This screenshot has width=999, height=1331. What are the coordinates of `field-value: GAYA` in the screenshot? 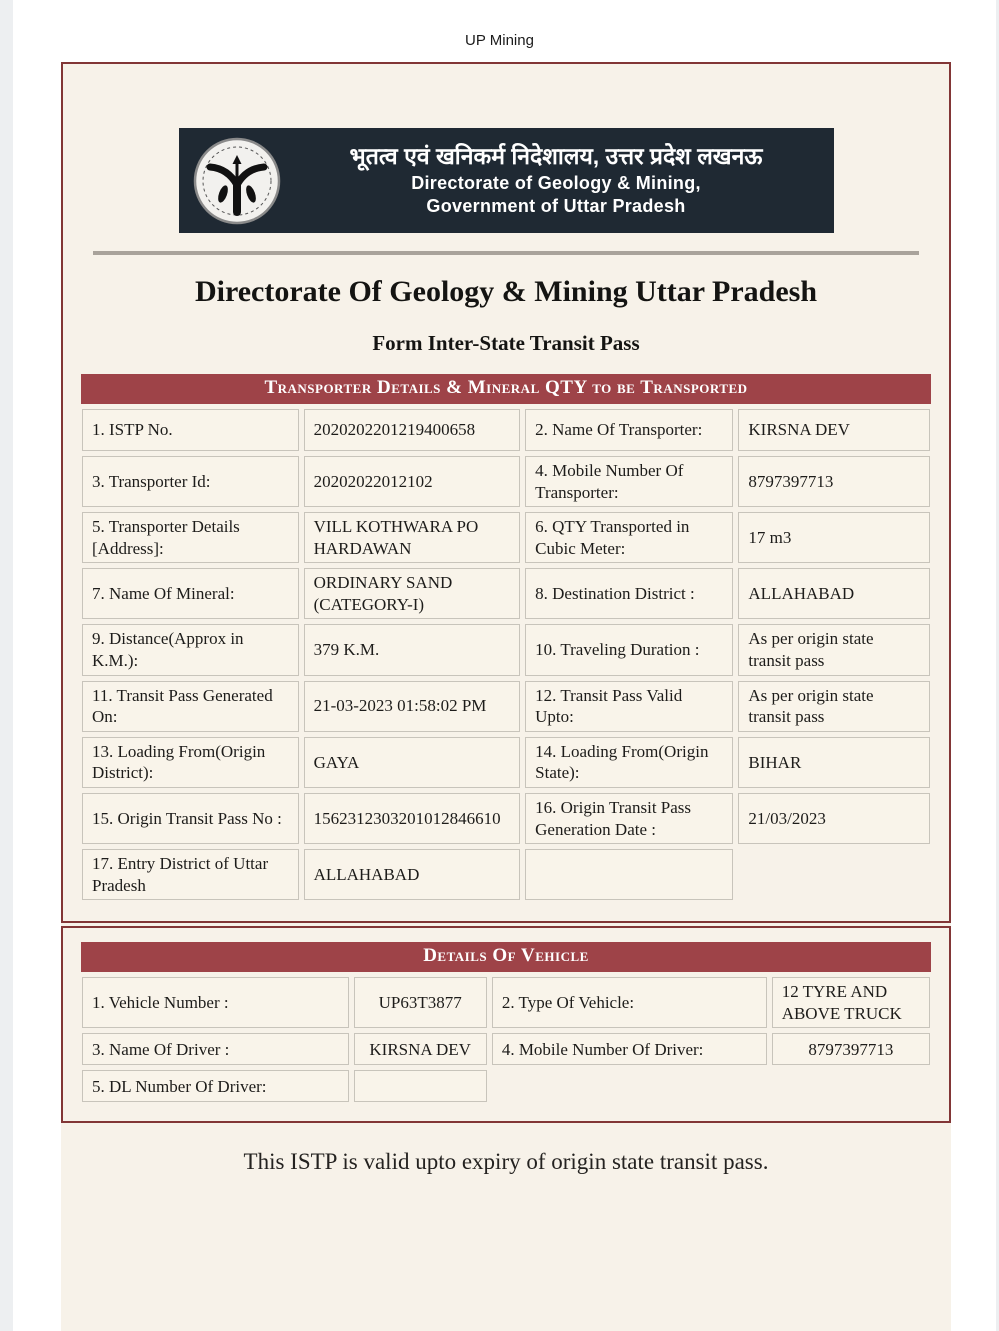 It's located at (412, 762).